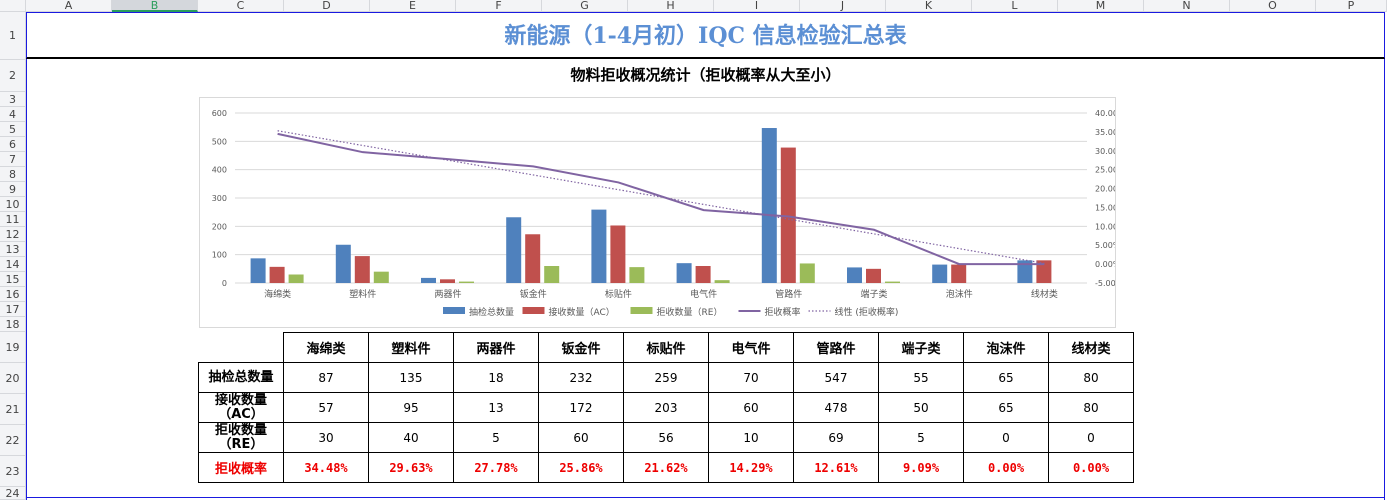 The height and width of the screenshot is (500, 1387). What do you see at coordinates (241, 467) in the screenshot?
I see `row-label-cell: 拒收概率` at bounding box center [241, 467].